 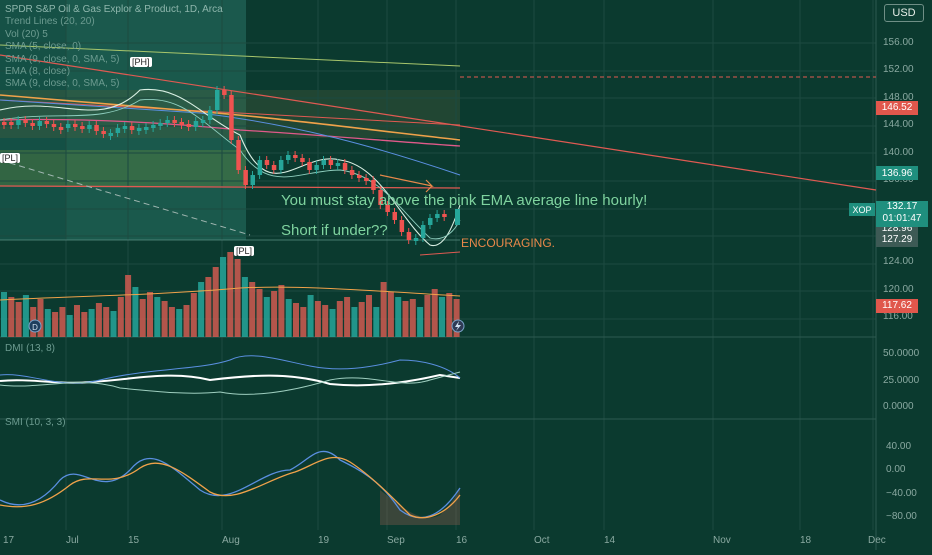 What do you see at coordinates (440, 253) in the screenshot?
I see `ma-red-bottom` at bounding box center [440, 253].